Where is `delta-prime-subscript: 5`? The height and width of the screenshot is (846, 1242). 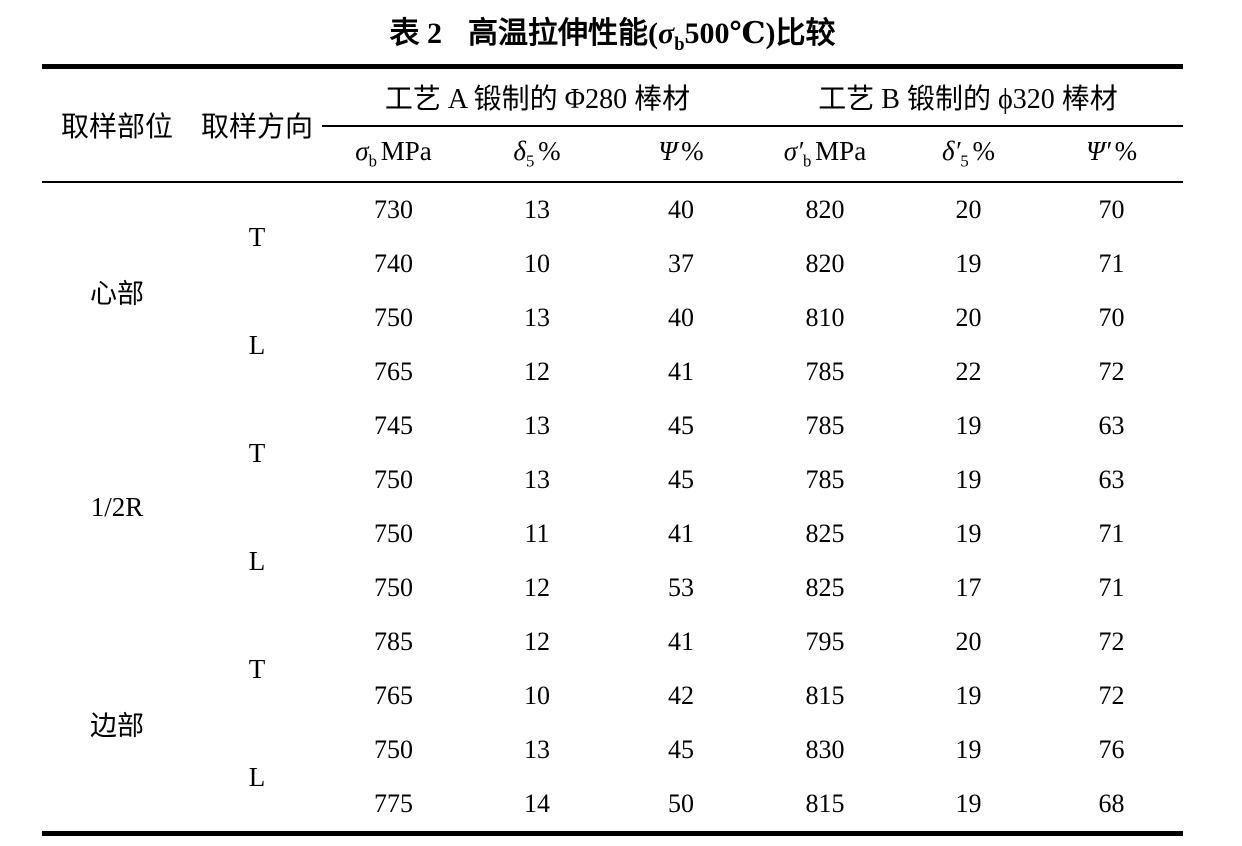 delta-prime-subscript: 5 is located at coordinates (964, 161).